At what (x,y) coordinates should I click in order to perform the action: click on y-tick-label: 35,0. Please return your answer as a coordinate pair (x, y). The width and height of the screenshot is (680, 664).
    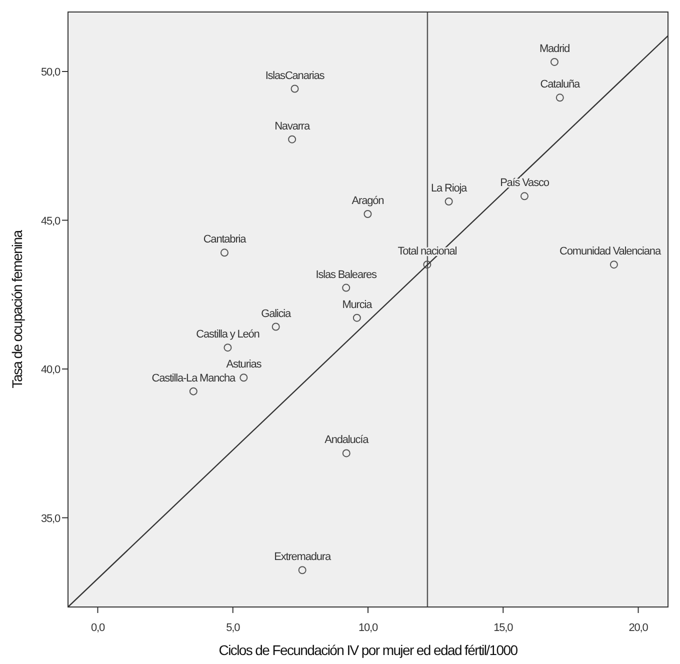
    Looking at the image, I should click on (50, 518).